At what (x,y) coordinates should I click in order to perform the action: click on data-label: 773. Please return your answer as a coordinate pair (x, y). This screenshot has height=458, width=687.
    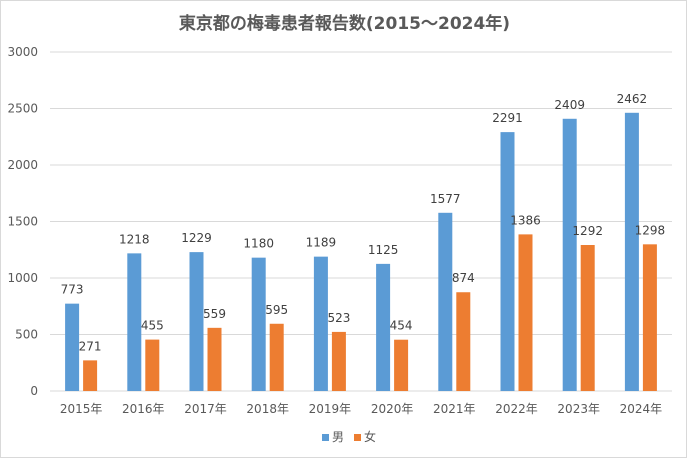
    Looking at the image, I should click on (72, 290).